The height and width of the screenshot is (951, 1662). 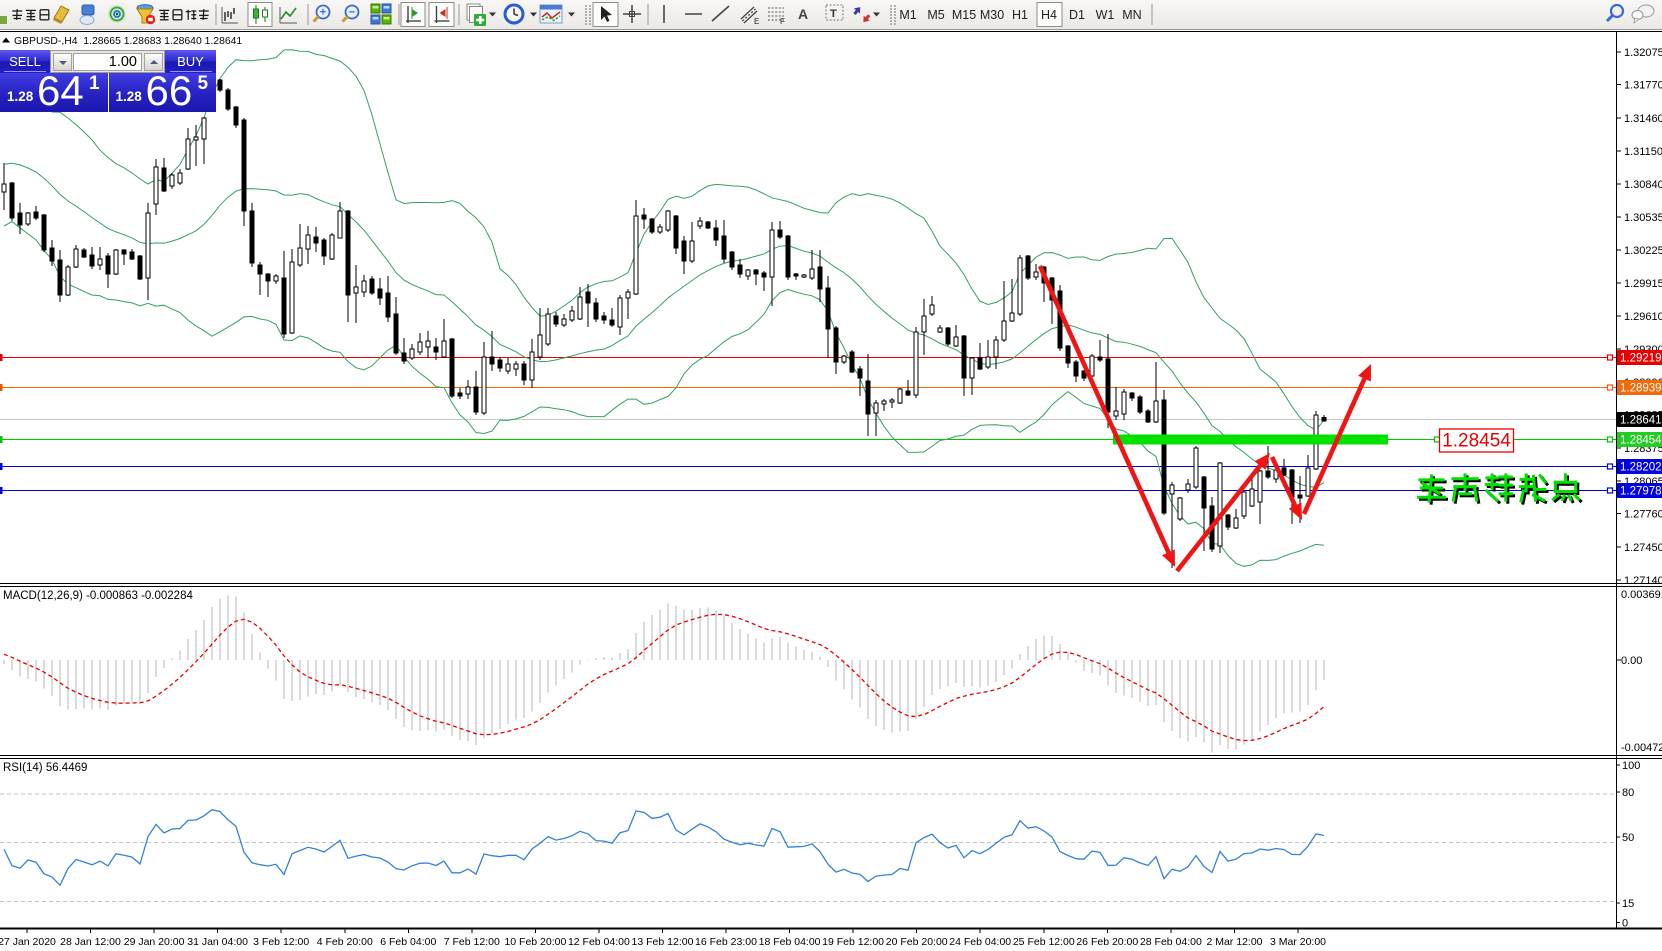 I want to click on svg-text: 25 Feb 12:00, so click(x=1044, y=942).